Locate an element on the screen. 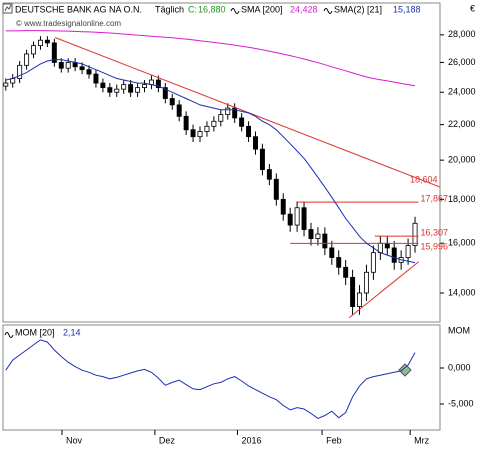 The height and width of the screenshot is (450, 490). chart-title: DEUTSCHE BANK AG NA O.N. is located at coordinates (78, 9).